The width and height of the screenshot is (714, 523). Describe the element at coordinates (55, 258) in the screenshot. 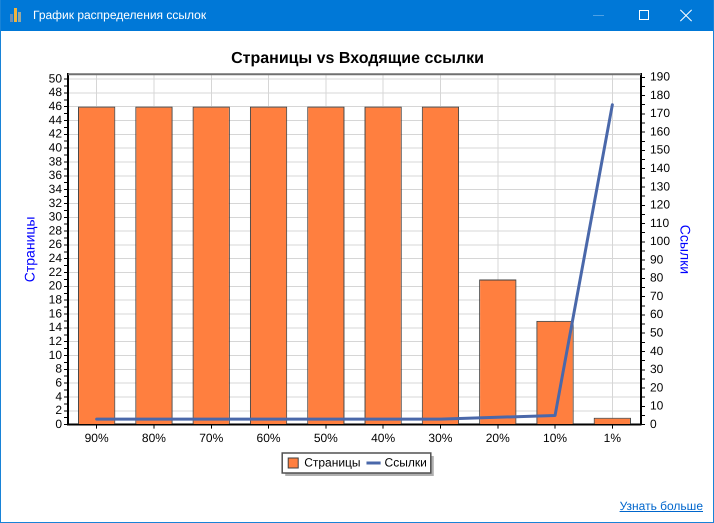

I see `y-tick-label: 24` at that location.